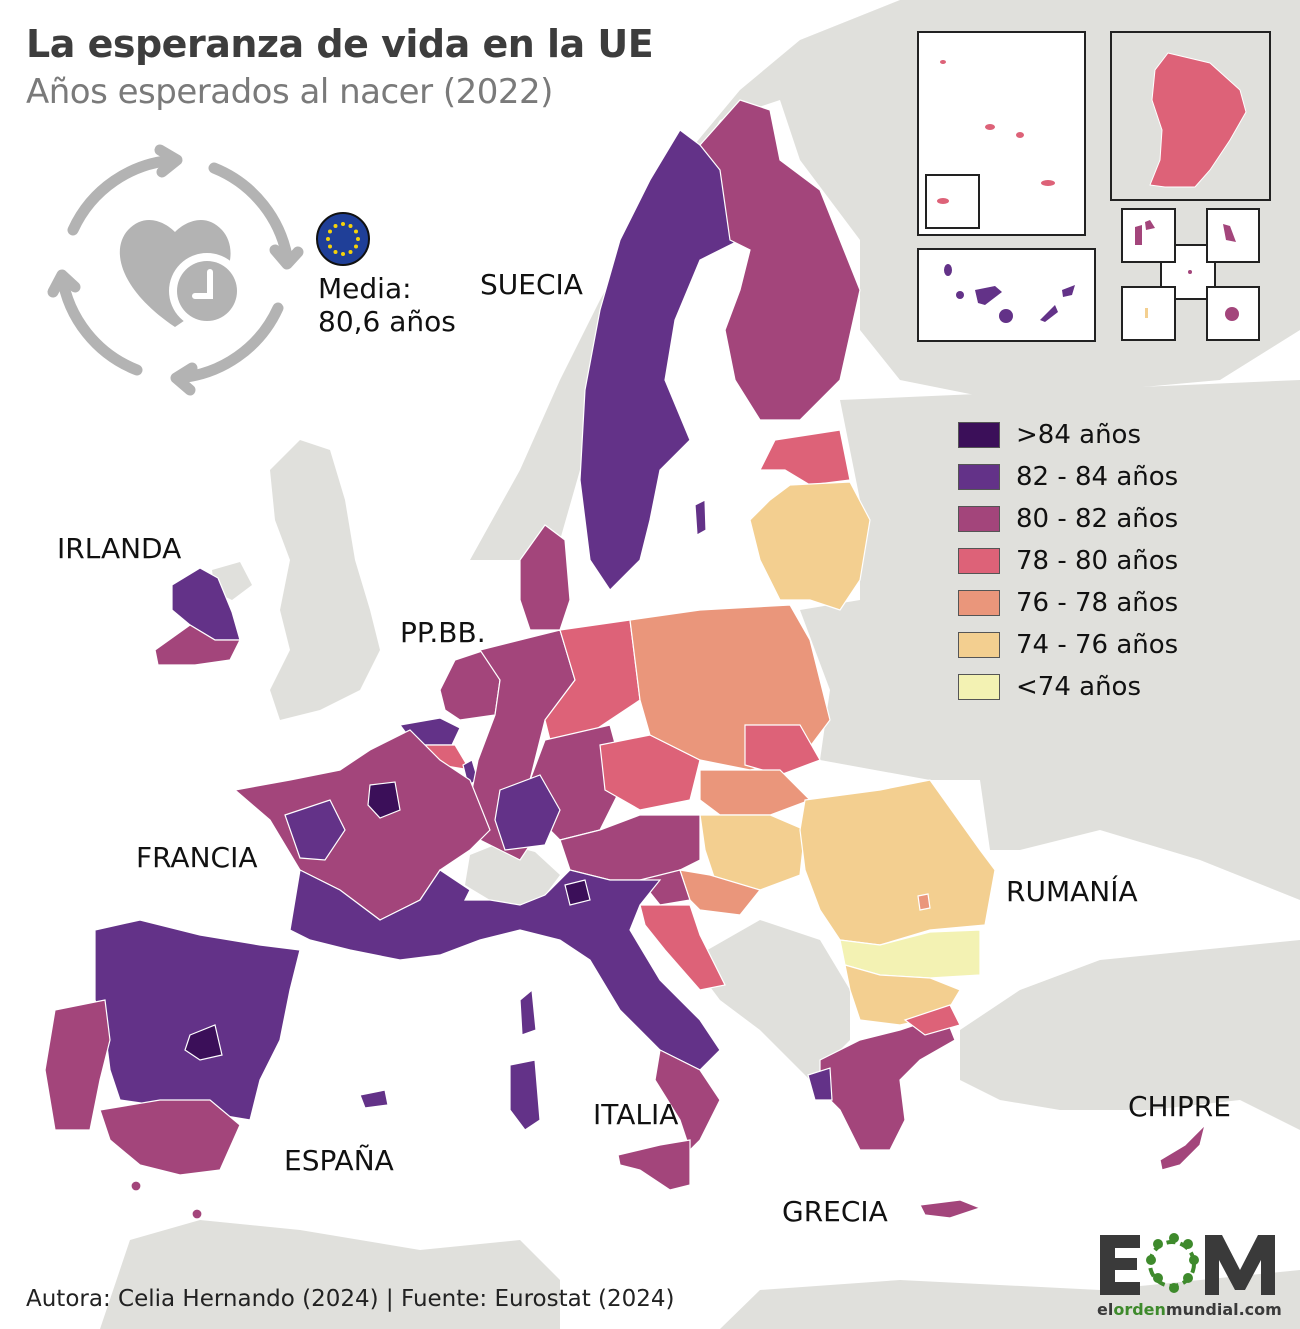  I want to click on legend-label: 82 - 84 años, so click(1097, 477).